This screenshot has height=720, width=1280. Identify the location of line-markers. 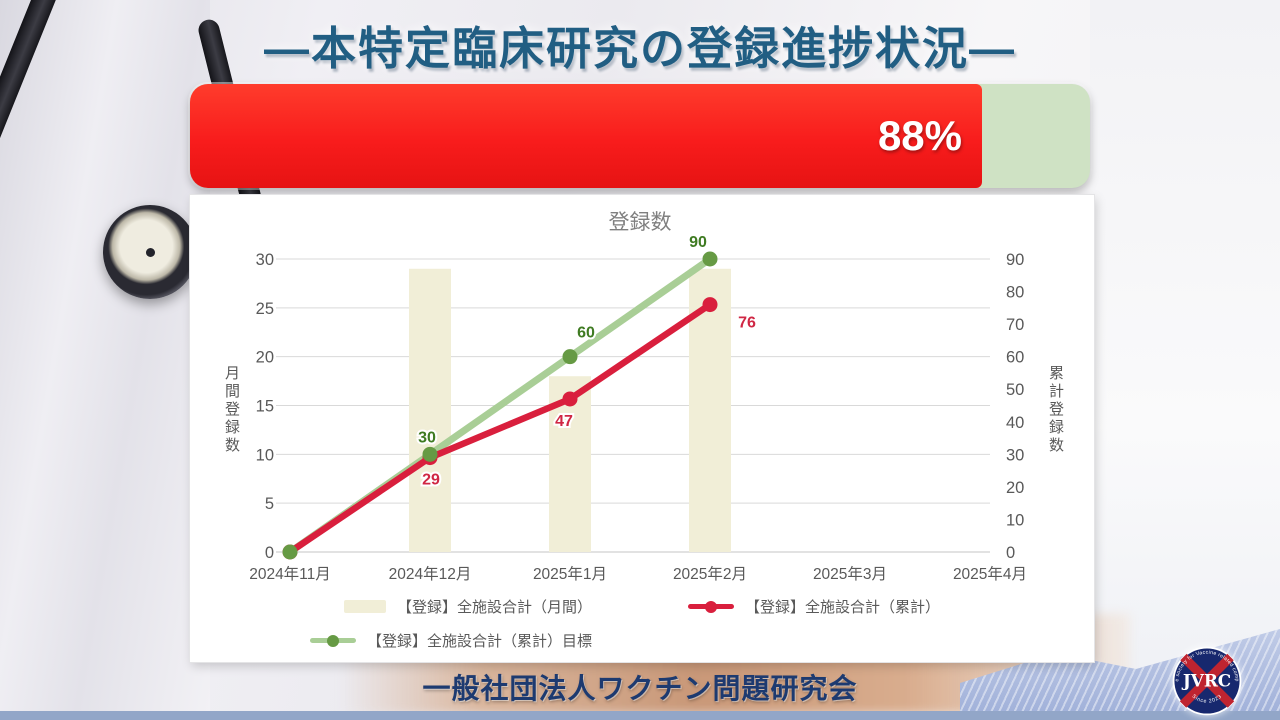
(500, 405).